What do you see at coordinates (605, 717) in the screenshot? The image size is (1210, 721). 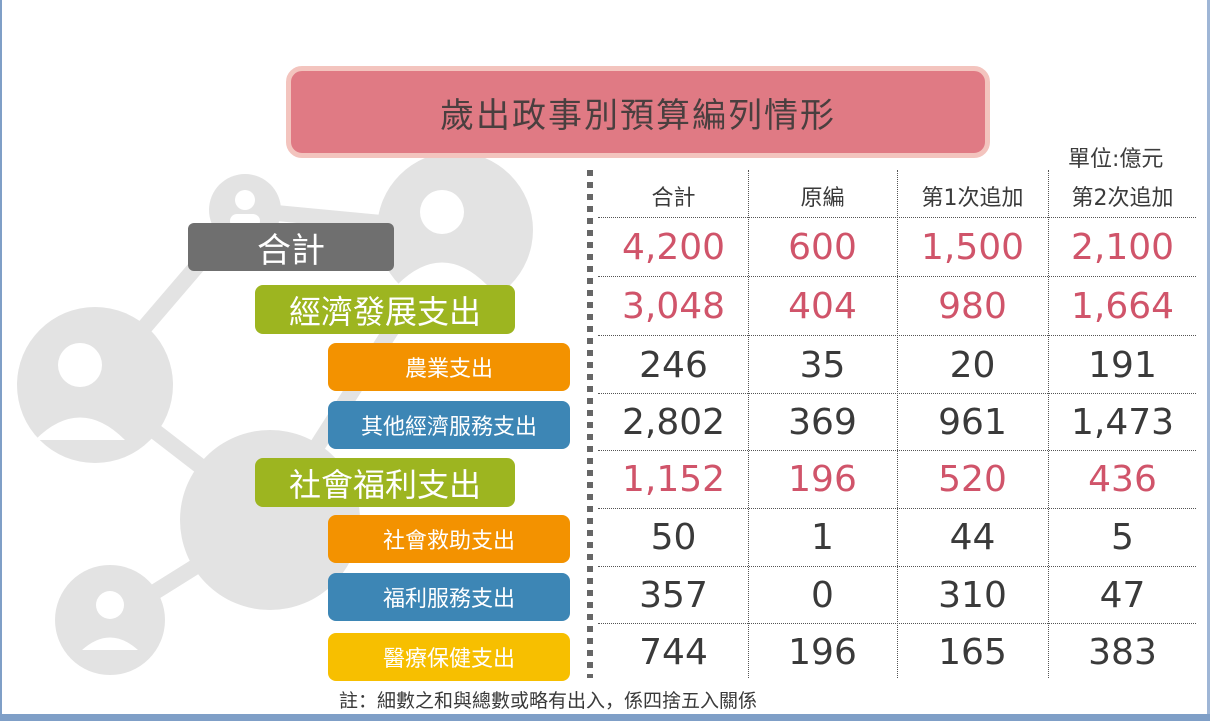 I see `frame-bottom-border` at bounding box center [605, 717].